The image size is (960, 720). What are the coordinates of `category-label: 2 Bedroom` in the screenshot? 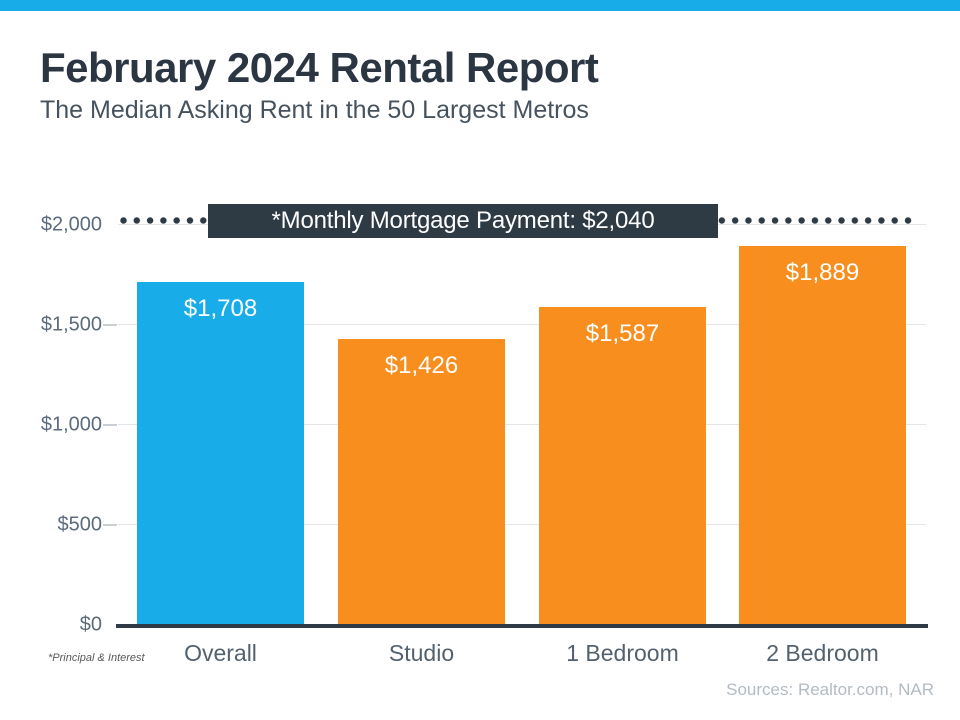 It's located at (822, 653).